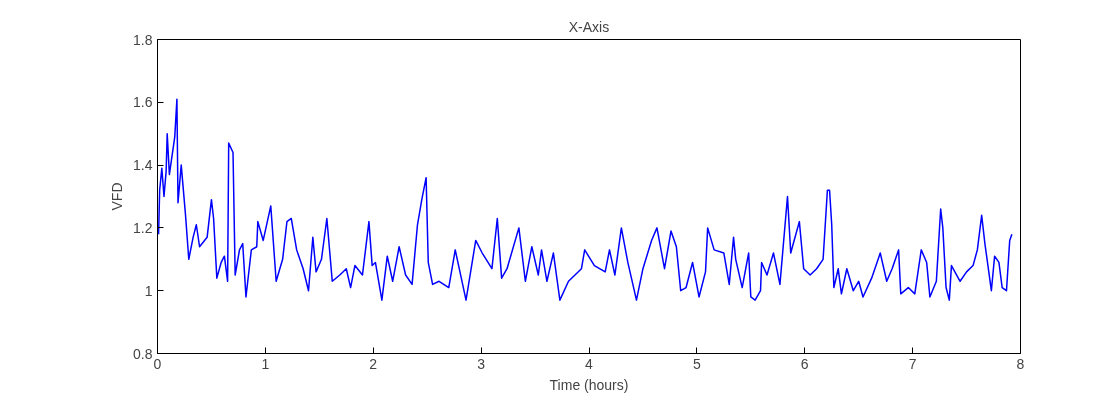 The image size is (1113, 419). What do you see at coordinates (143, 353) in the screenshot?
I see `y-tick-label: 0.8` at bounding box center [143, 353].